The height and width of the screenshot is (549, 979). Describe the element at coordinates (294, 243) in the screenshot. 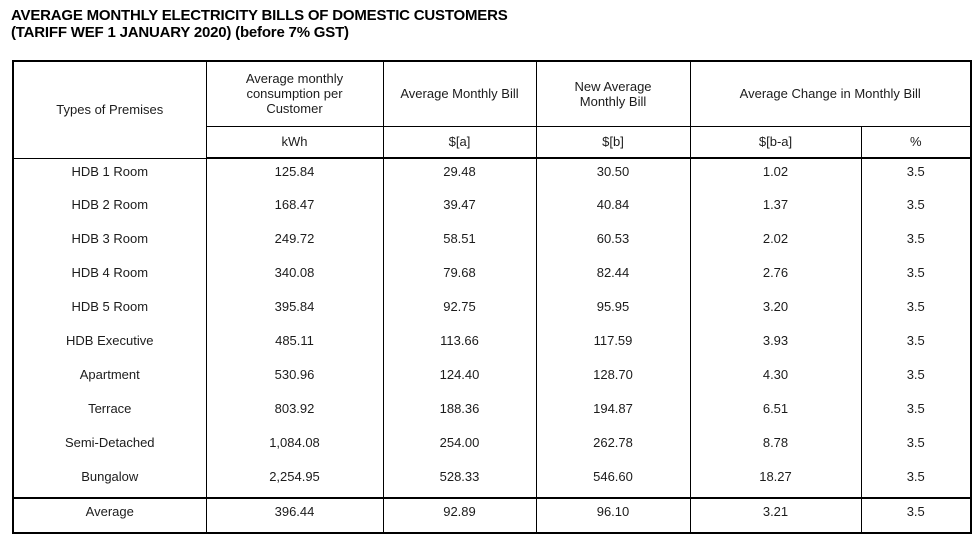

I see `cell-kwh: 249.72` at that location.